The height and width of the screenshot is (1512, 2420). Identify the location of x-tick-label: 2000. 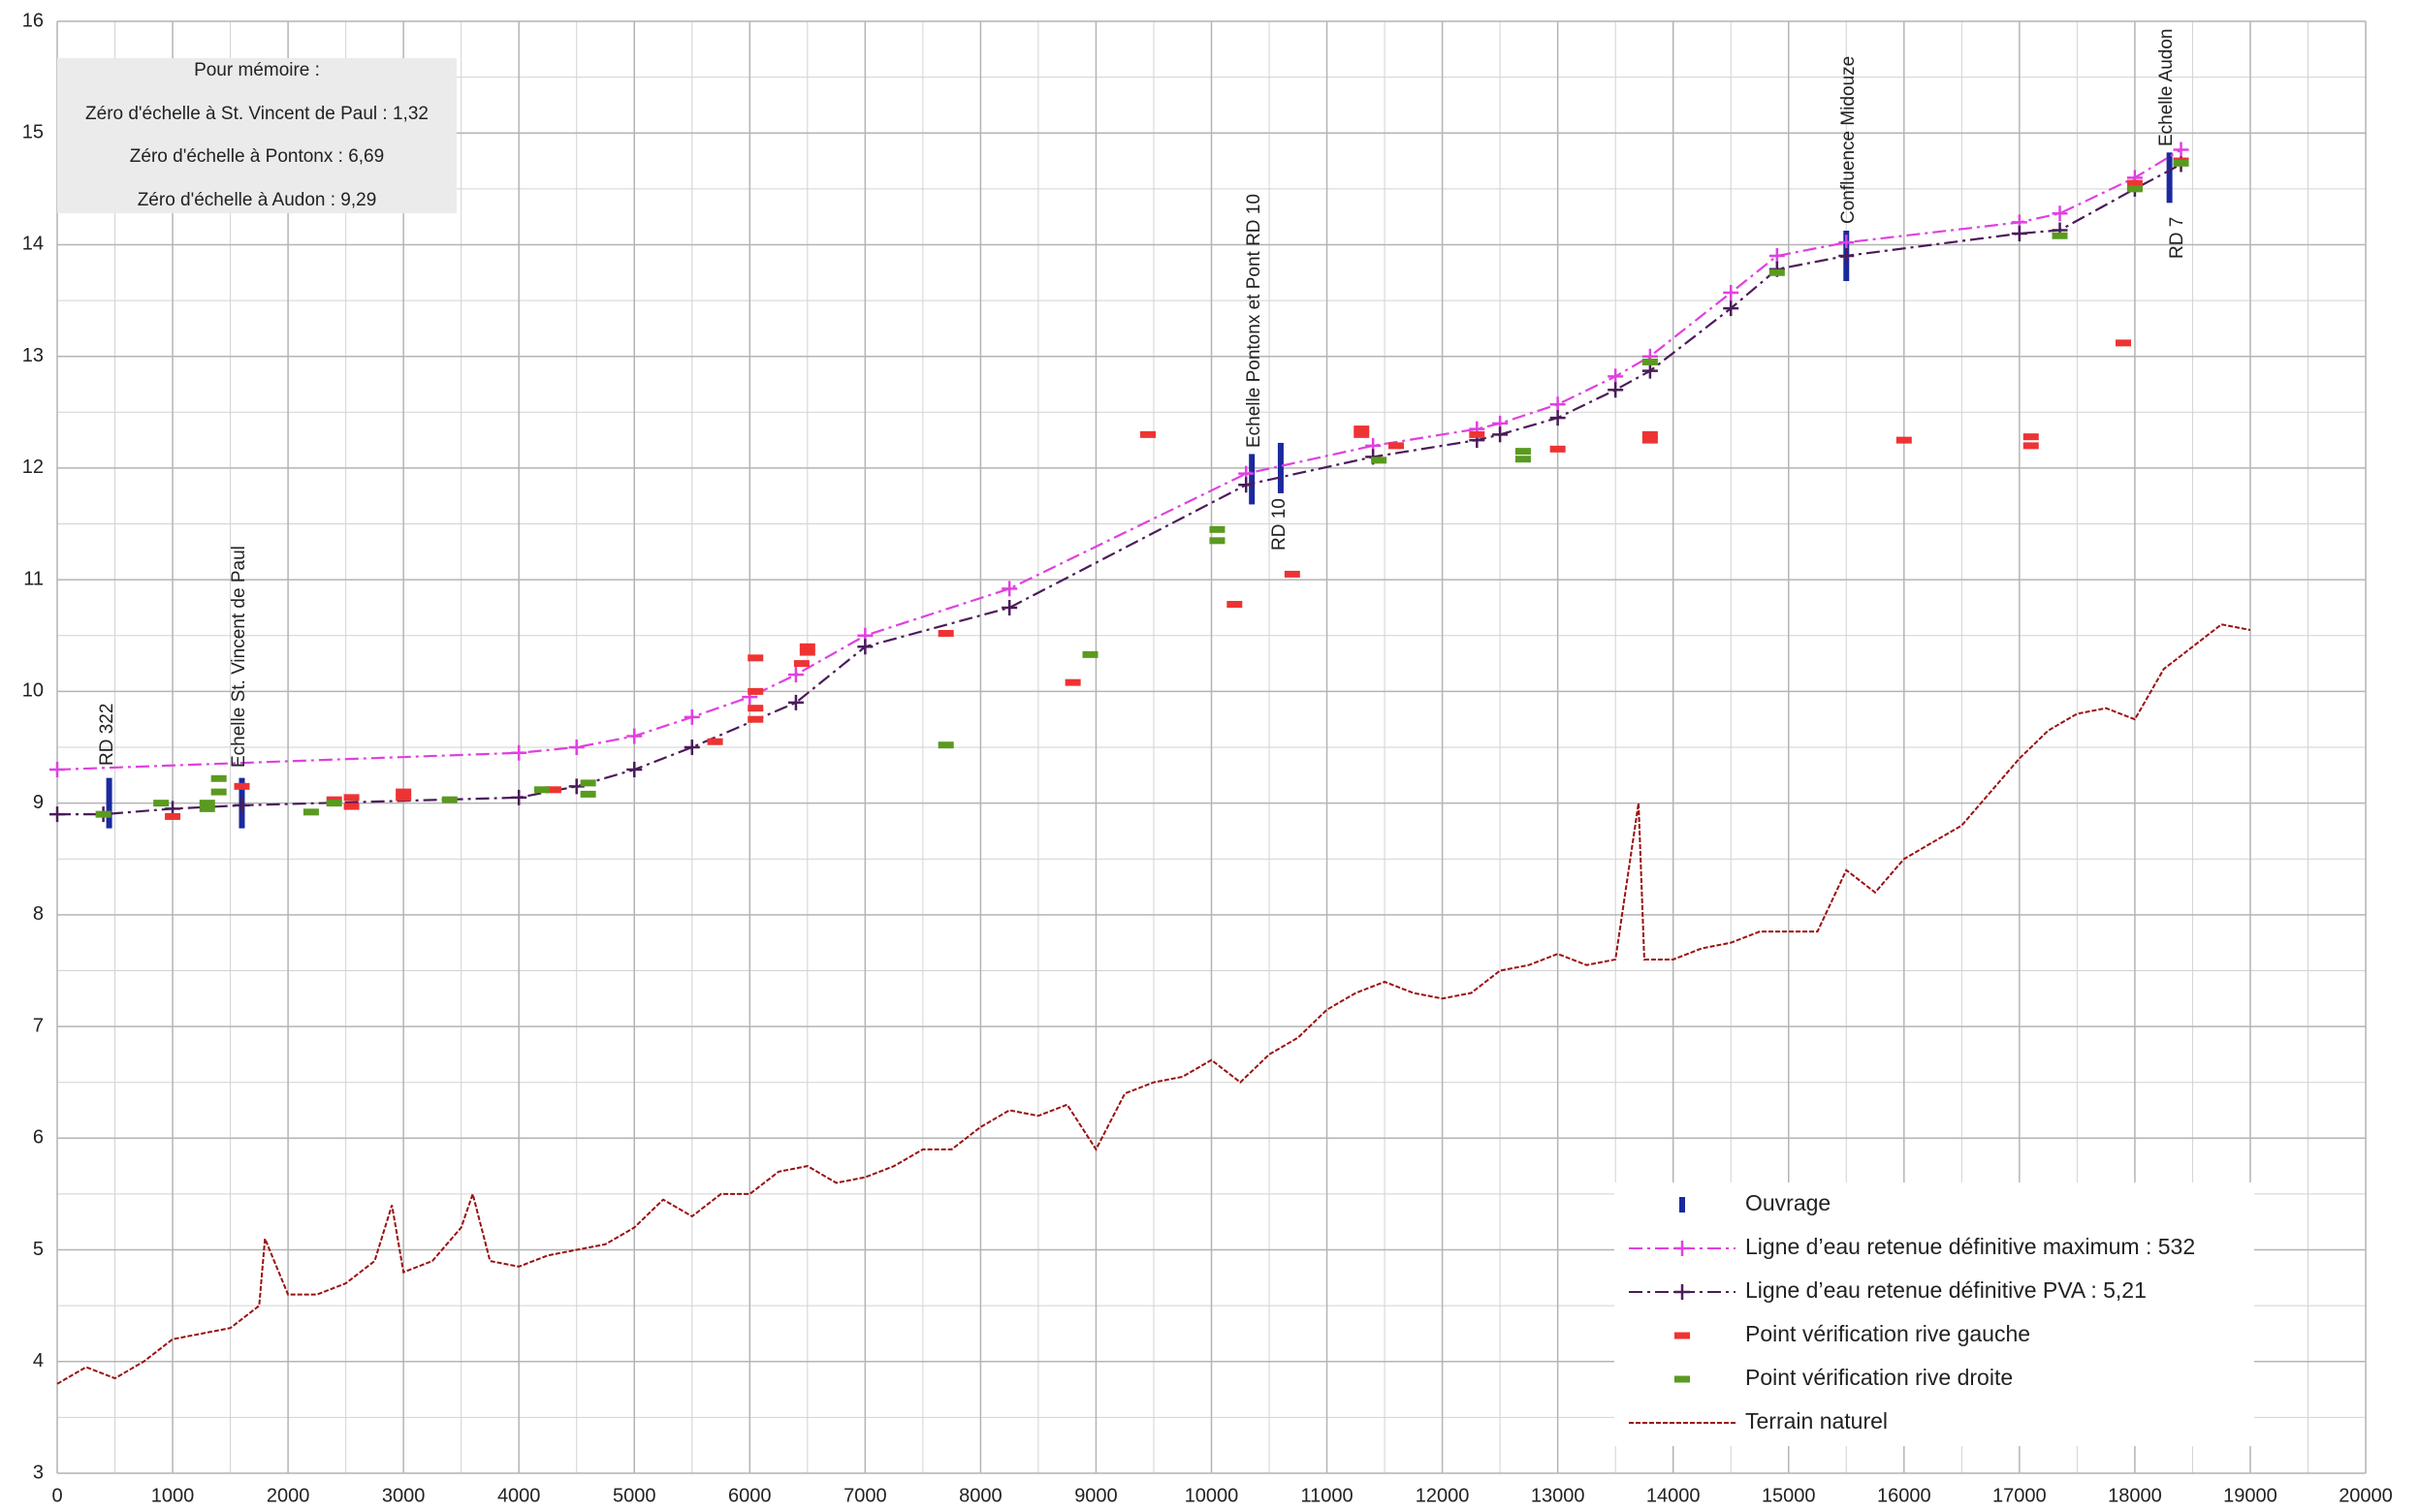
(288, 1495).